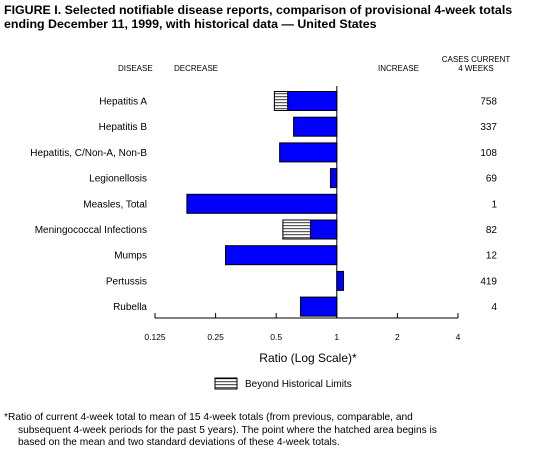 This screenshot has width=556, height=457. Describe the element at coordinates (492, 179) in the screenshot. I see `cases-value: 69` at that location.